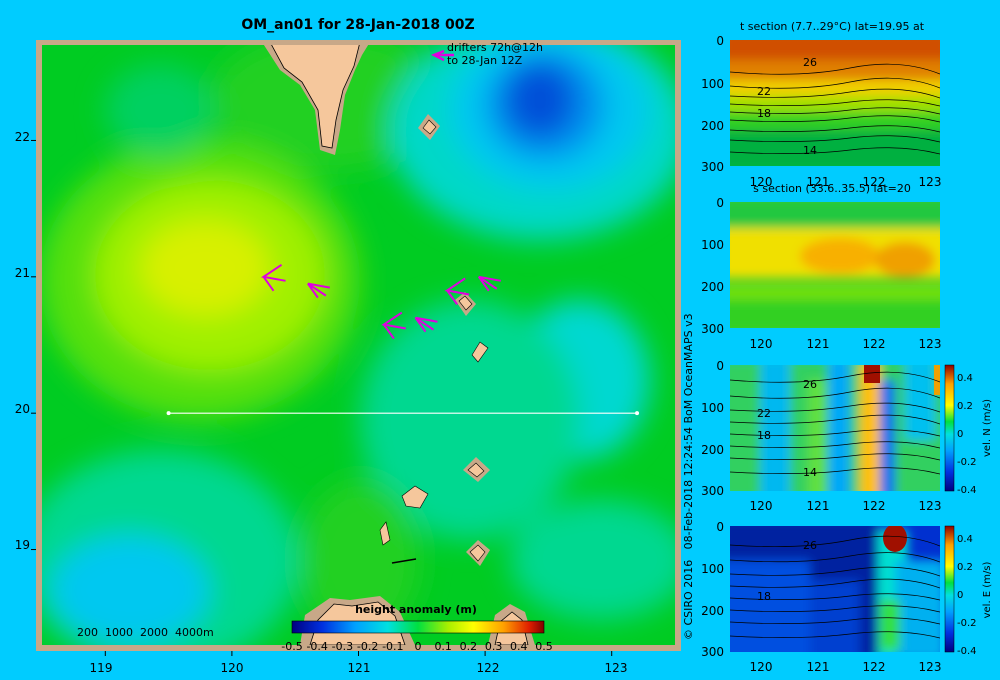 The image size is (1000, 680). Describe the element at coordinates (616, 668) in the screenshot. I see `map-xtick-label: 123` at that location.